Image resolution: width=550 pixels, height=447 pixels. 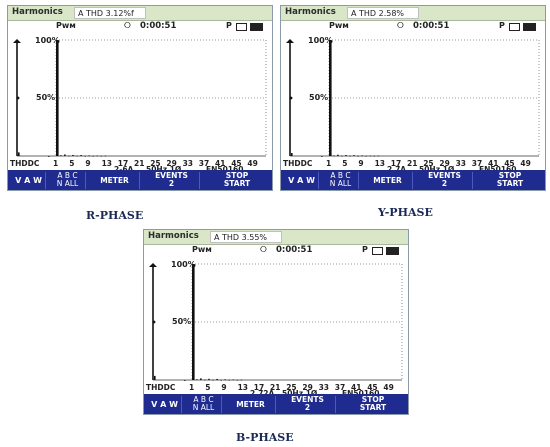 I want to click on battery-icon, so click(x=386, y=251).